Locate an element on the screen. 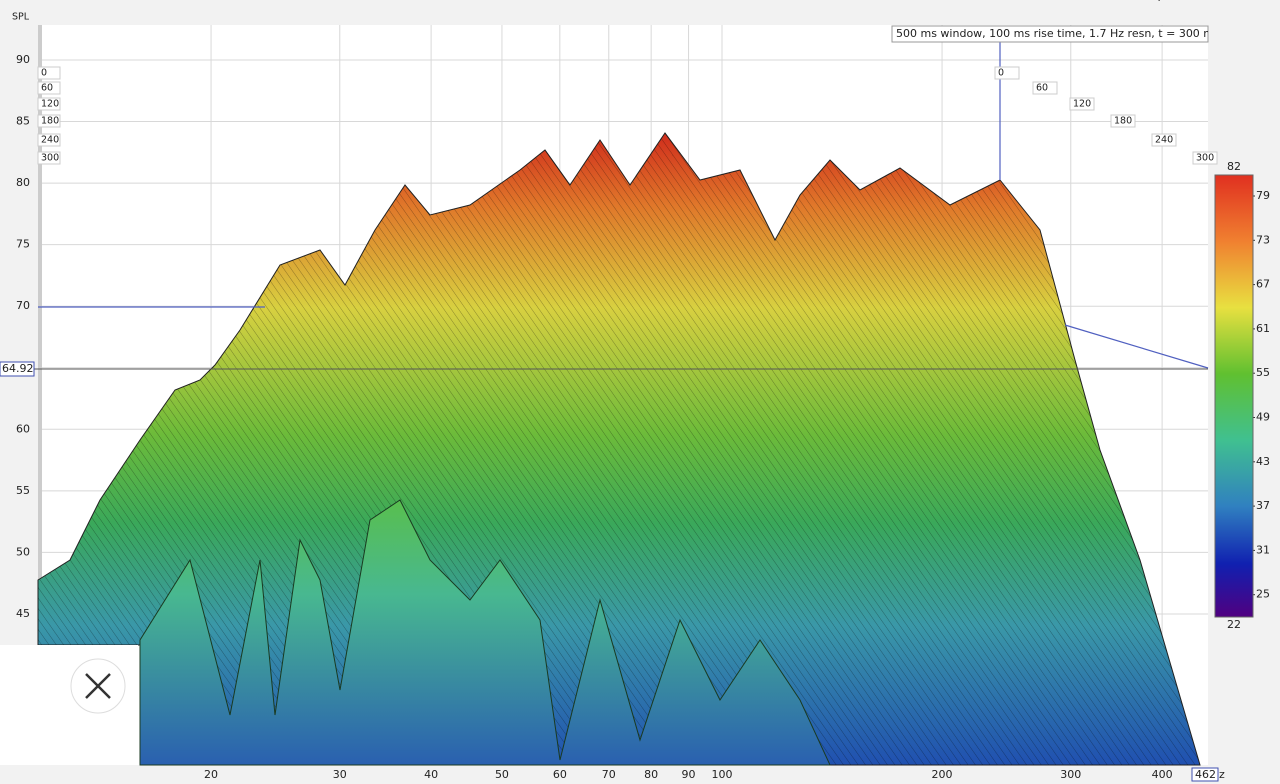 This screenshot has height=784, width=1280. x-cursor-box is located at coordinates (1205, 774).